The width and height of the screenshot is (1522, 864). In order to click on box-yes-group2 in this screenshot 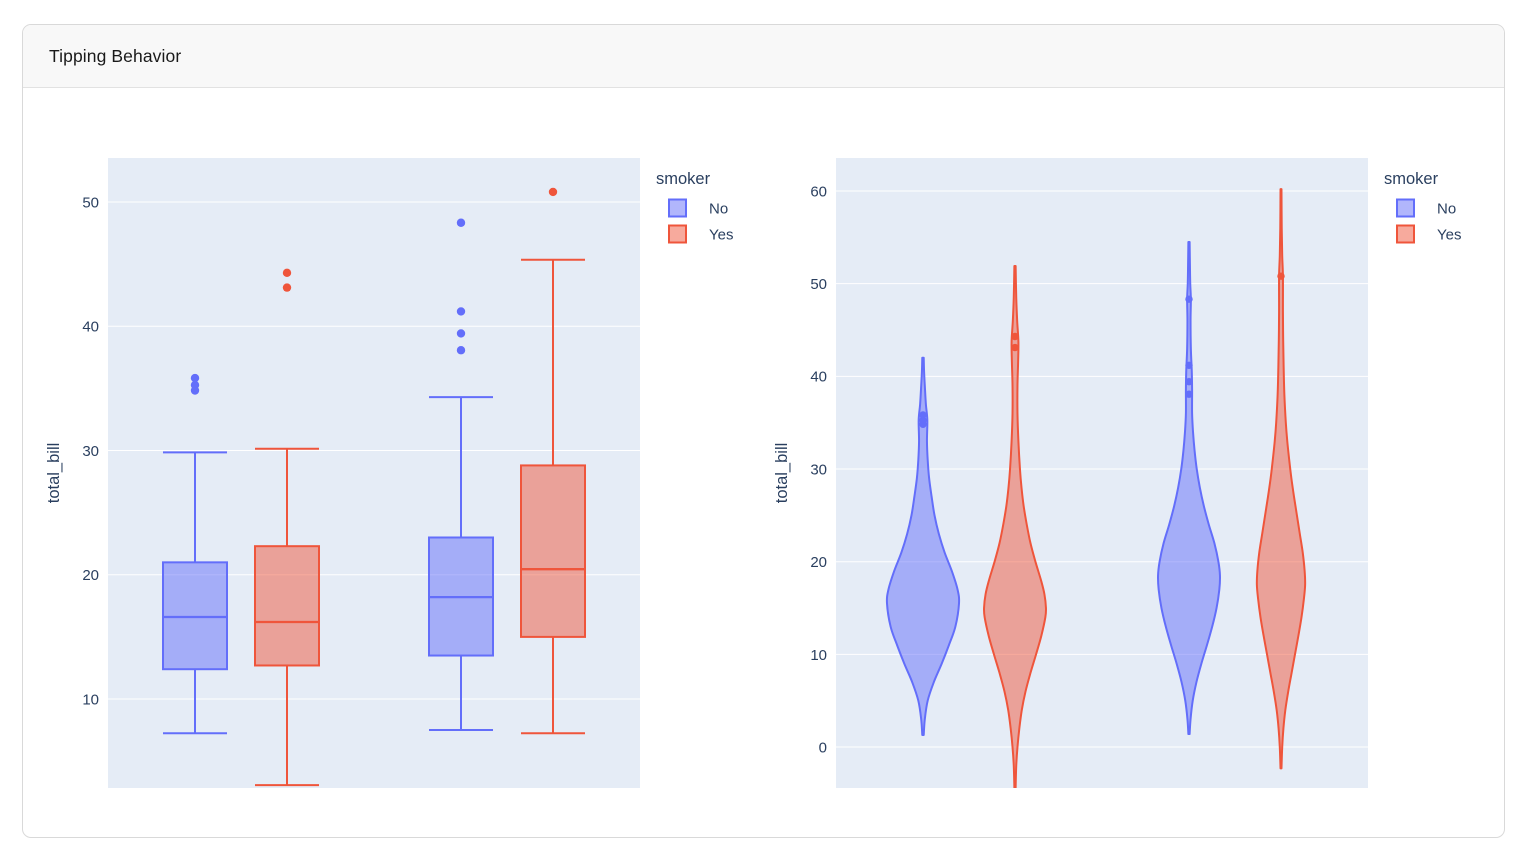, I will do `click(553, 461)`.